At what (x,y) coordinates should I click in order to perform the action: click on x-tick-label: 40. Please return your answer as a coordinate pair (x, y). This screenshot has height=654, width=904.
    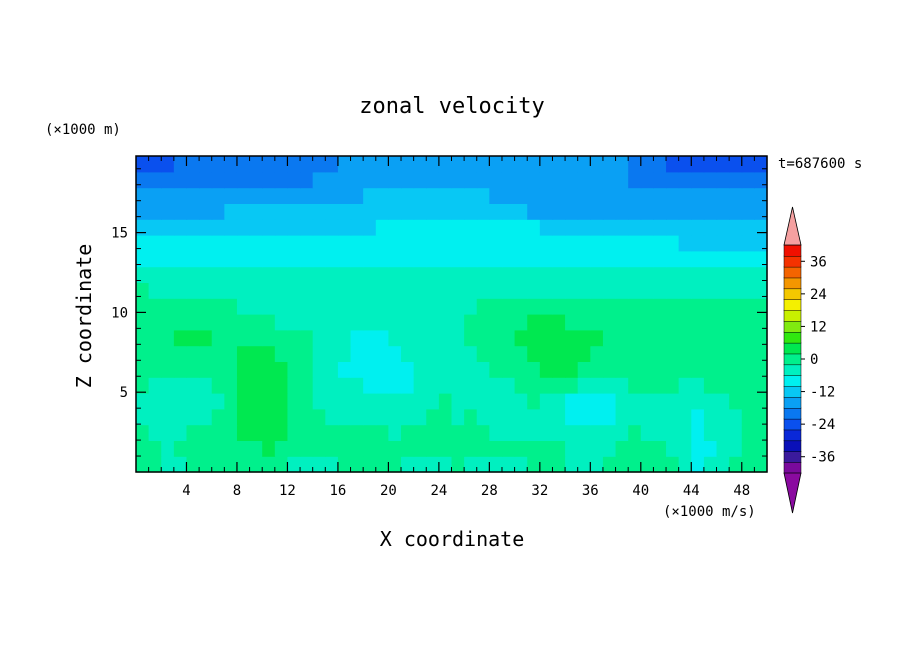
    Looking at the image, I should click on (640, 491).